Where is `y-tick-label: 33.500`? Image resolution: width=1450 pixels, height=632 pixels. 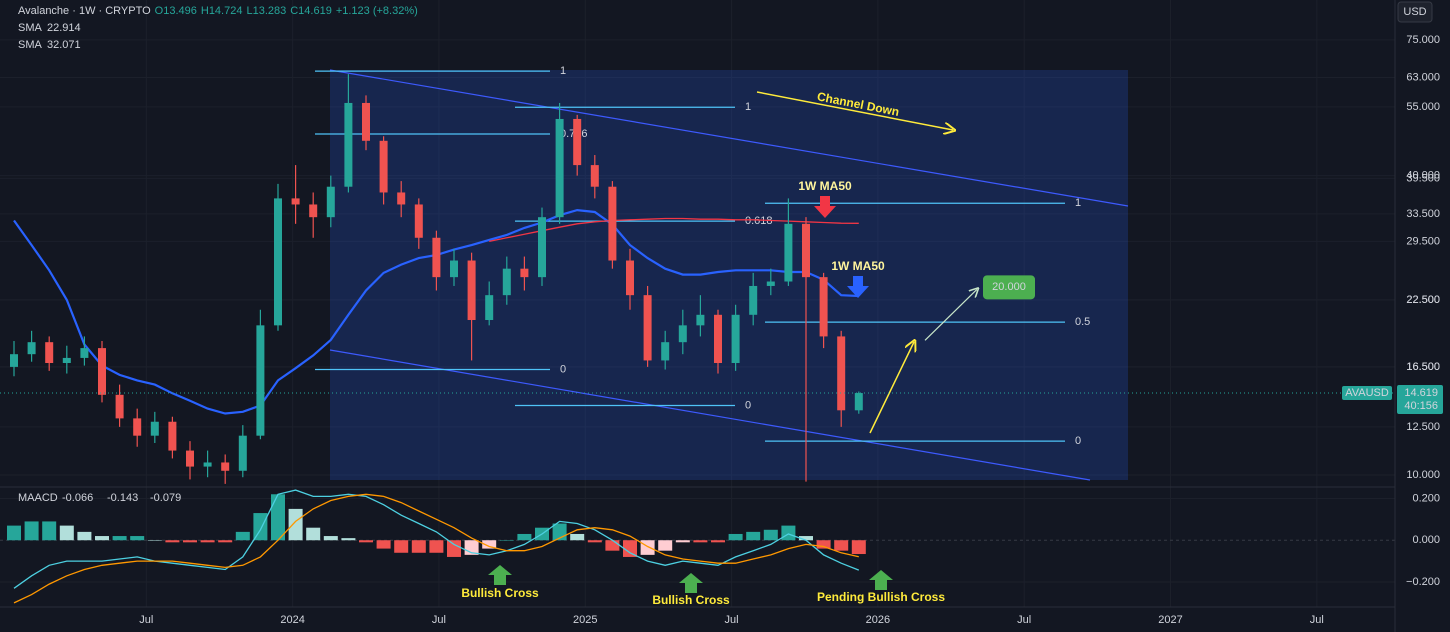 y-tick-label: 33.500 is located at coordinates (1423, 214).